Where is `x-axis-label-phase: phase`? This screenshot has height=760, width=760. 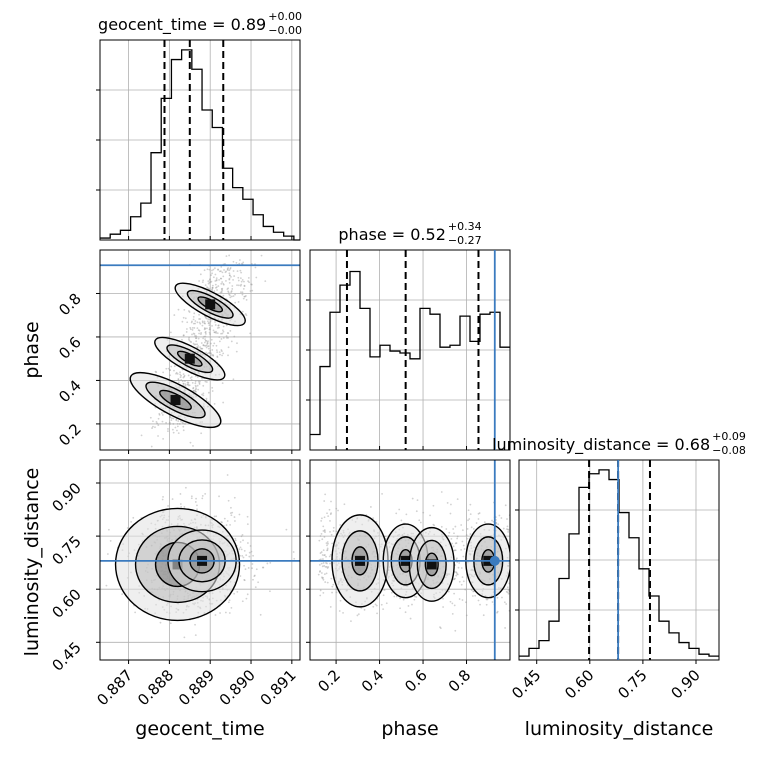
x-axis-label-phase: phase is located at coordinates (409, 729).